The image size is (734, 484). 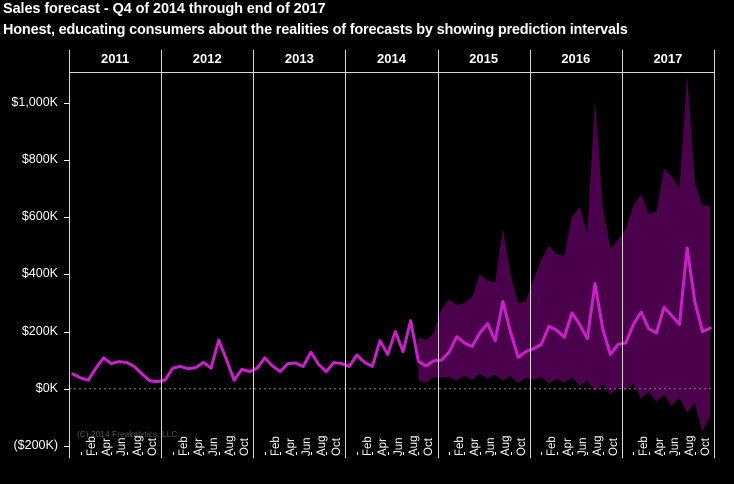 I want to click on year-header-2014: 2014, so click(x=391, y=58).